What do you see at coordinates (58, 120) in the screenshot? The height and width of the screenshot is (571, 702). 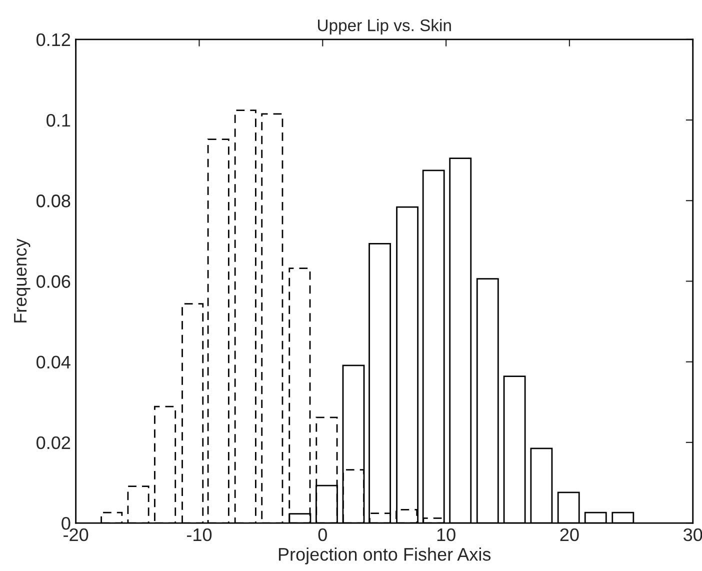 I see `y-tick-label: 0.1` at bounding box center [58, 120].